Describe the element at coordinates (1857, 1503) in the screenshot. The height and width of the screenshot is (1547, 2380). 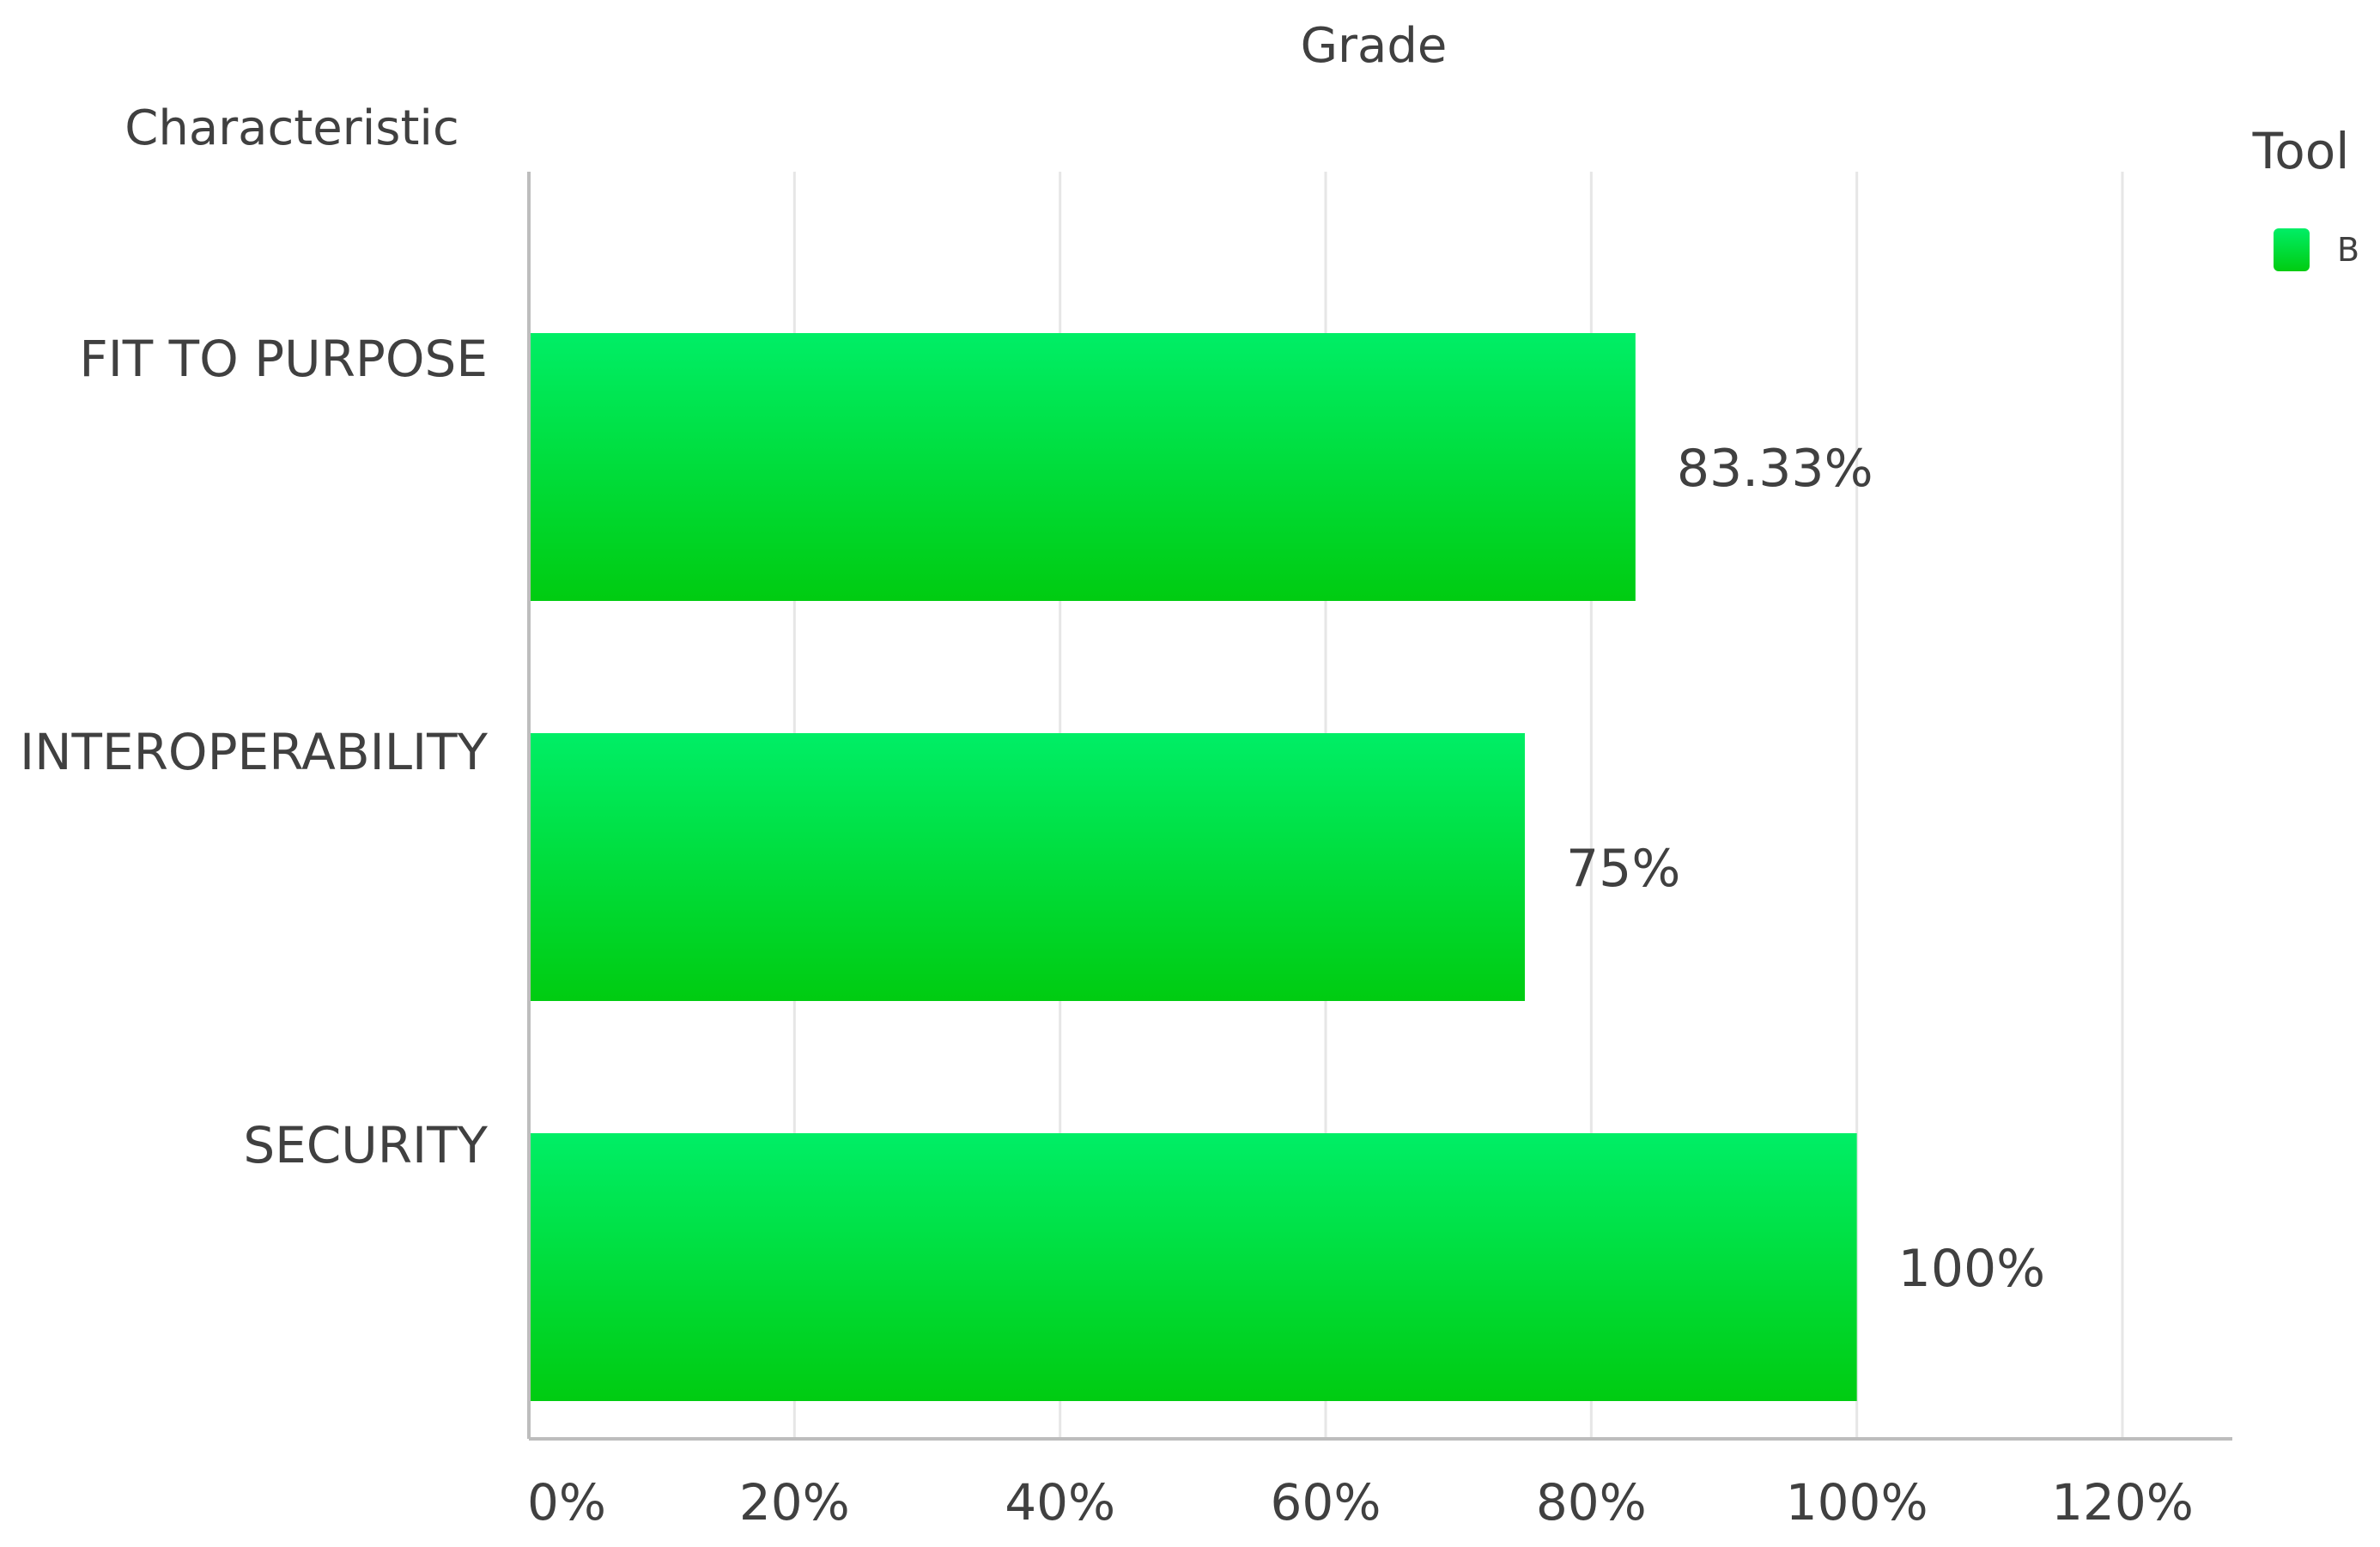
I see `x-tick-label: 100%` at that location.